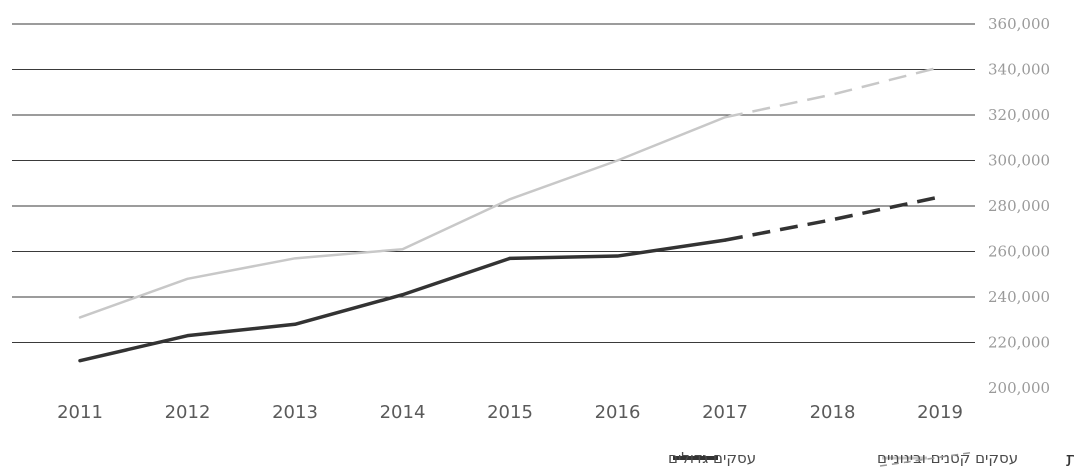 The height and width of the screenshot is (471, 1074). What do you see at coordinates (712, 458) in the screenshot?
I see `legend-label-large-business: עסקים גדולים` at bounding box center [712, 458].